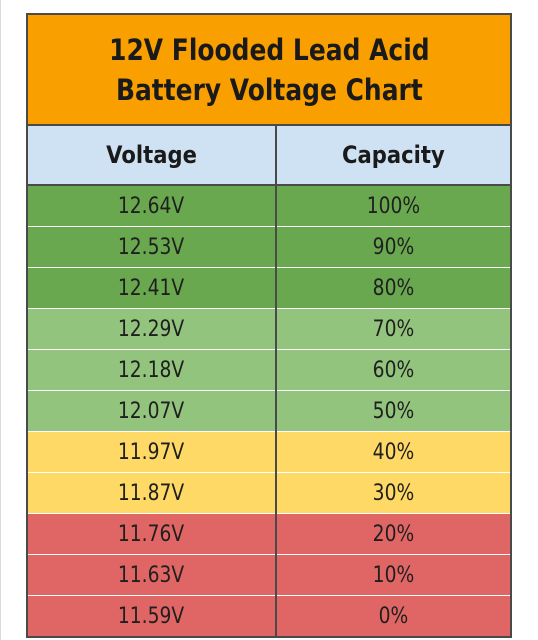 Image resolution: width=538 pixels, height=640 pixels. I want to click on capacity-cell: 70%, so click(393, 329).